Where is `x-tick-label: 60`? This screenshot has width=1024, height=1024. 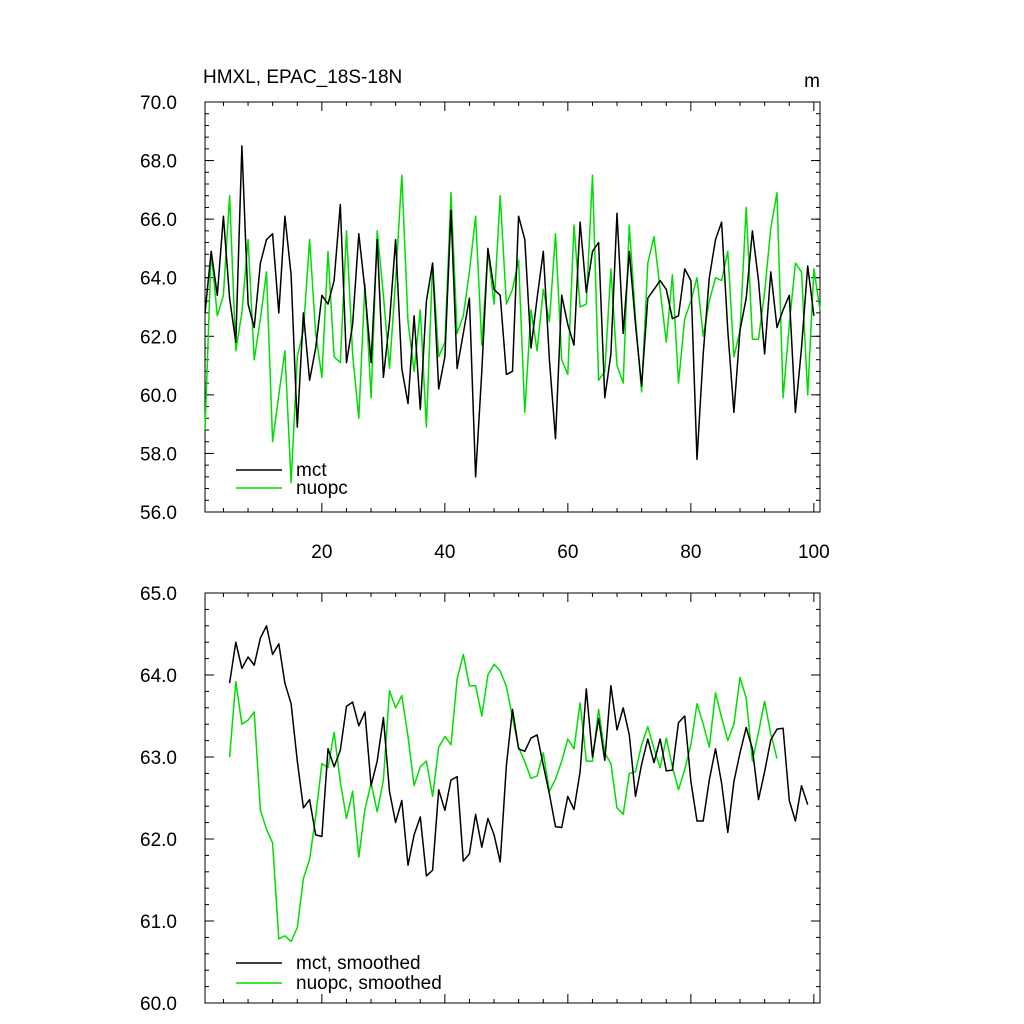 x-tick-label: 60 is located at coordinates (567, 552).